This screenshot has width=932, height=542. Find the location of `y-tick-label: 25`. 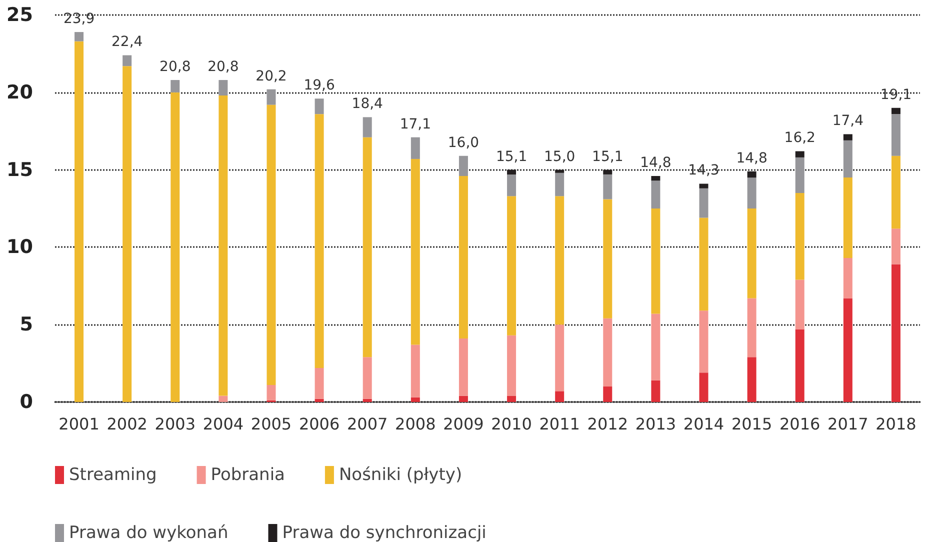

y-tick-label: 25 is located at coordinates (19, 15).